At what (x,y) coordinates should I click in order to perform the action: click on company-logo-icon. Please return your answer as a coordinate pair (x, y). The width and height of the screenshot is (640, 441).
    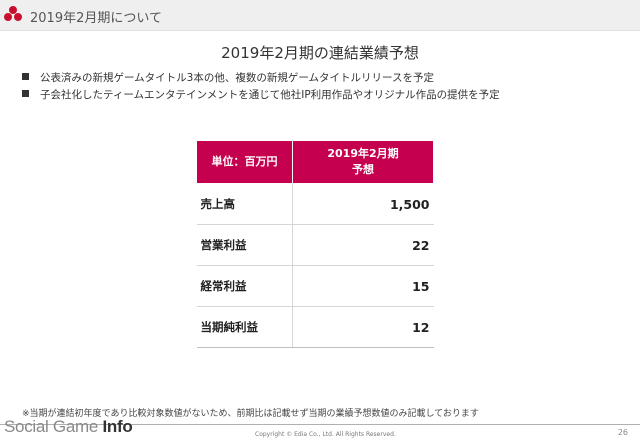
    Looking at the image, I should click on (14, 15).